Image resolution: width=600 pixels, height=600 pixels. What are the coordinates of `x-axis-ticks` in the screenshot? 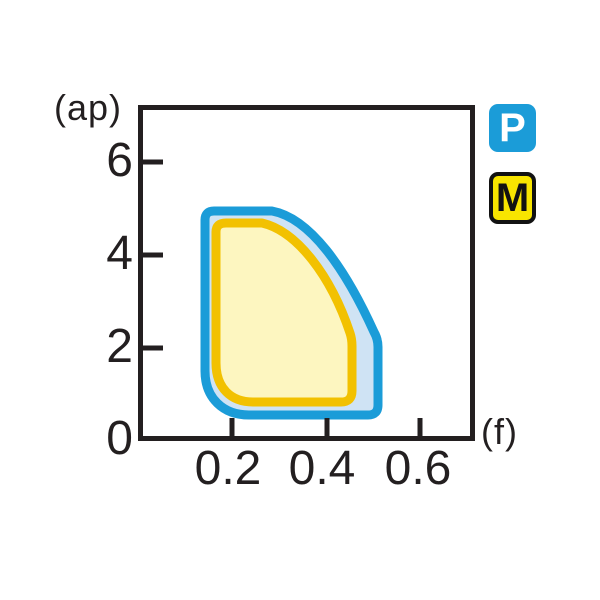 It's located at (326, 428).